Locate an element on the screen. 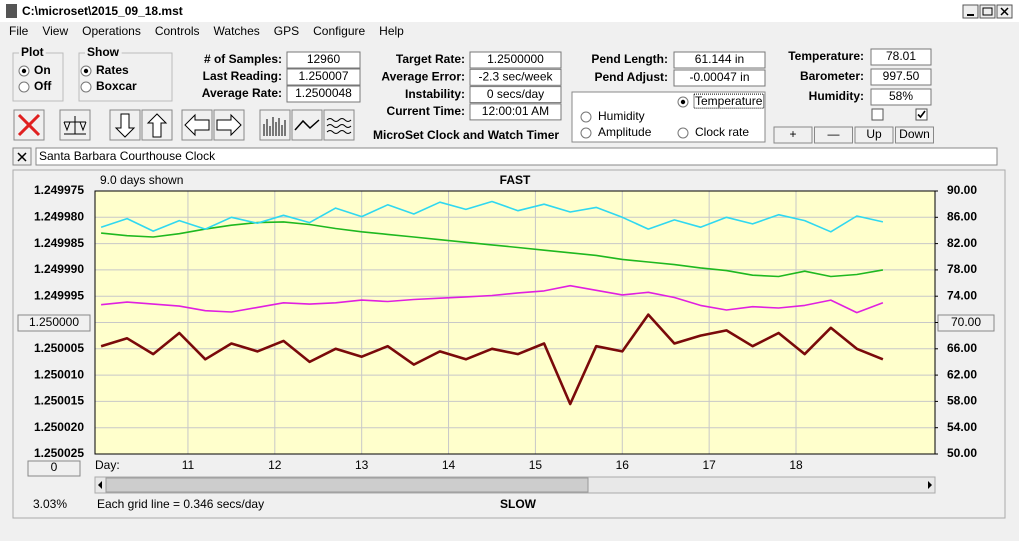 This screenshot has width=1019, height=541. window-title: C:\microset\2015_09_18.mst is located at coordinates (102, 11).